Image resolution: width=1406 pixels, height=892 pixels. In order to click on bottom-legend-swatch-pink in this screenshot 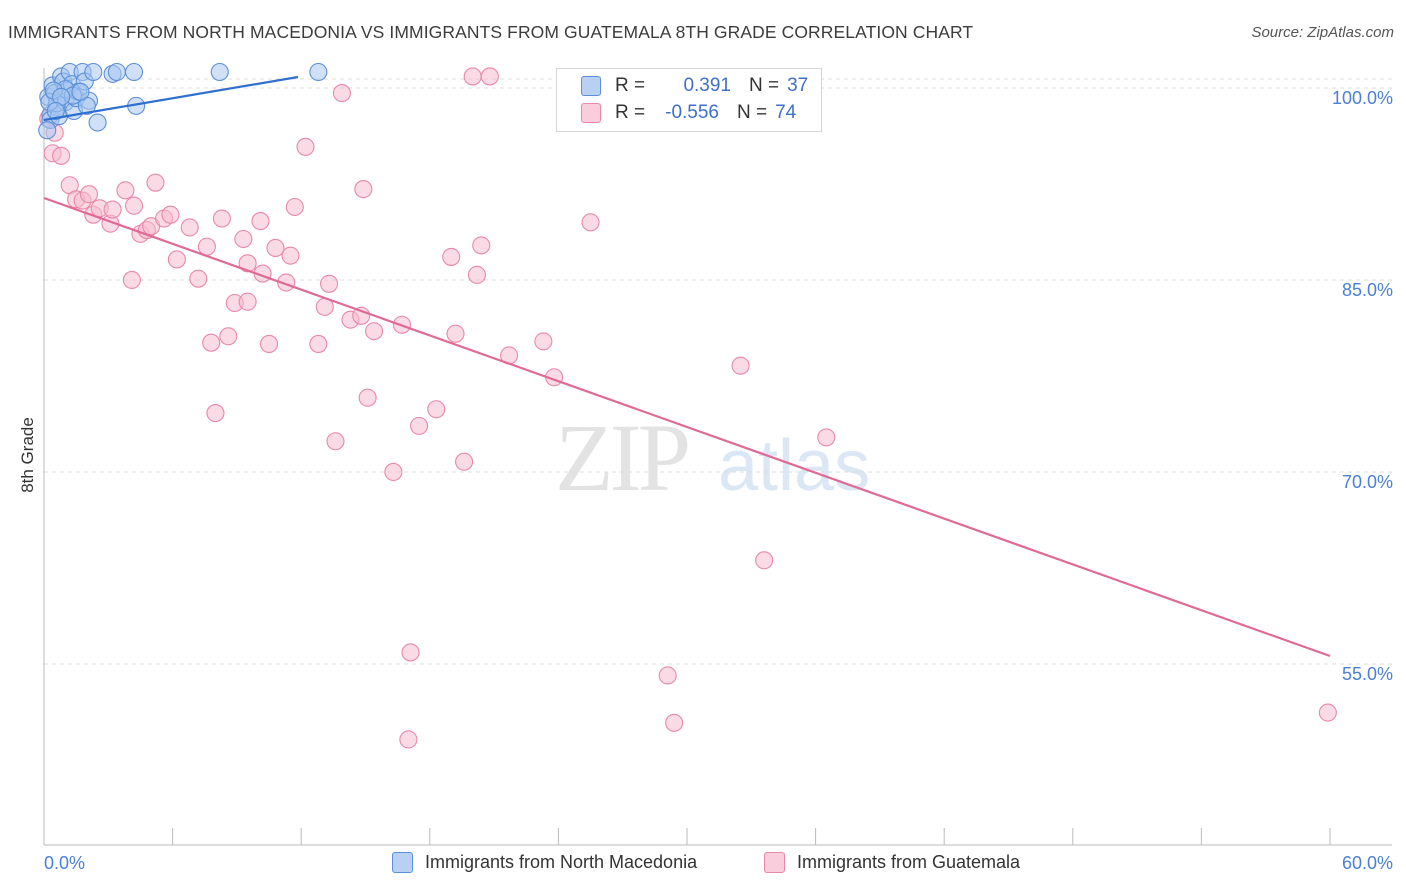, I will do `click(774, 862)`.